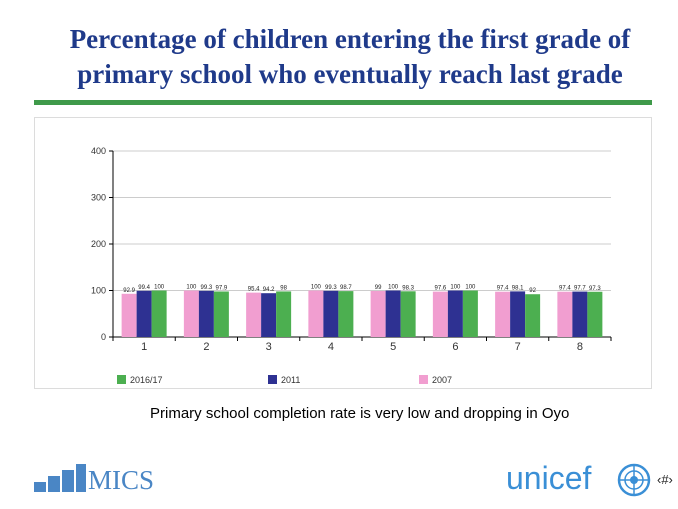  Describe the element at coordinates (455, 347) in the screenshot. I see `x-tick-label: 6` at that location.